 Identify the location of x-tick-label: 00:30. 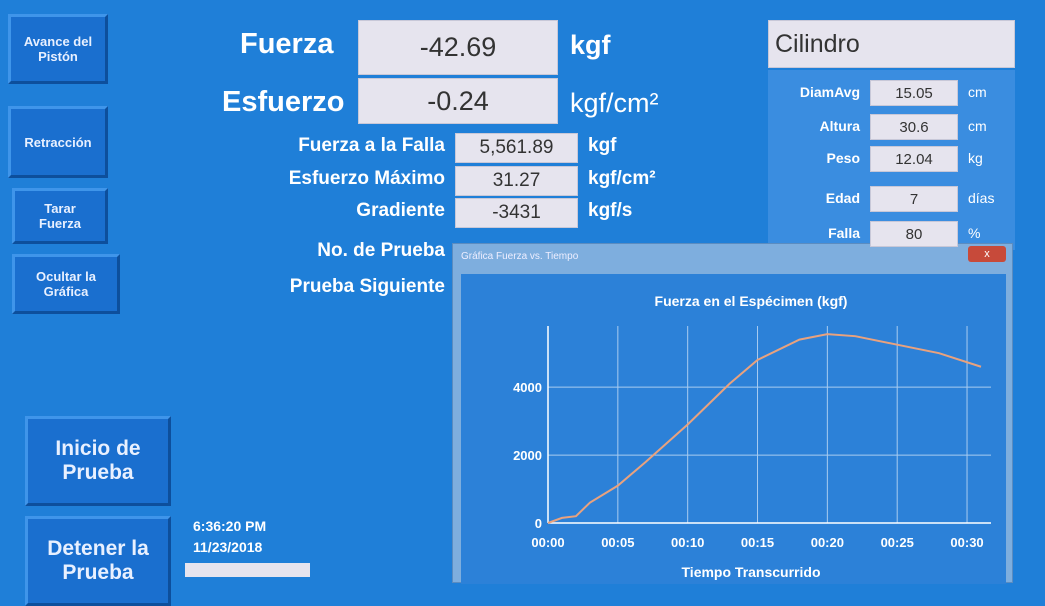
(966, 542).